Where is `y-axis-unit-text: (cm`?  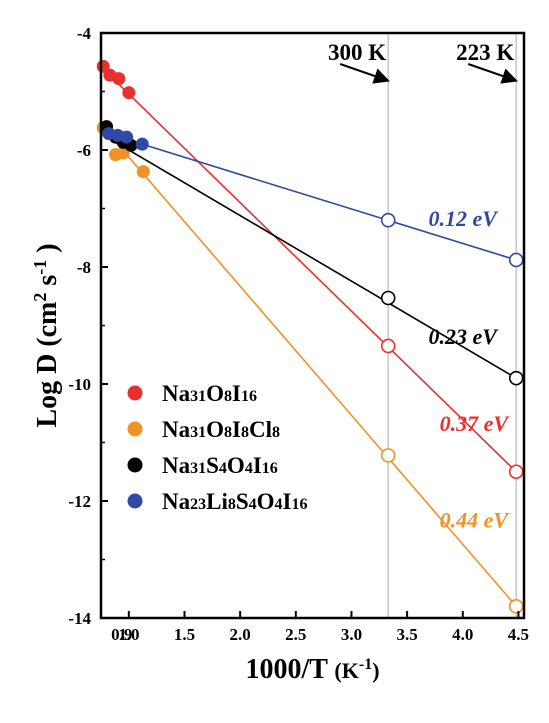
y-axis-unit-text: (cm is located at coordinates (47, 324).